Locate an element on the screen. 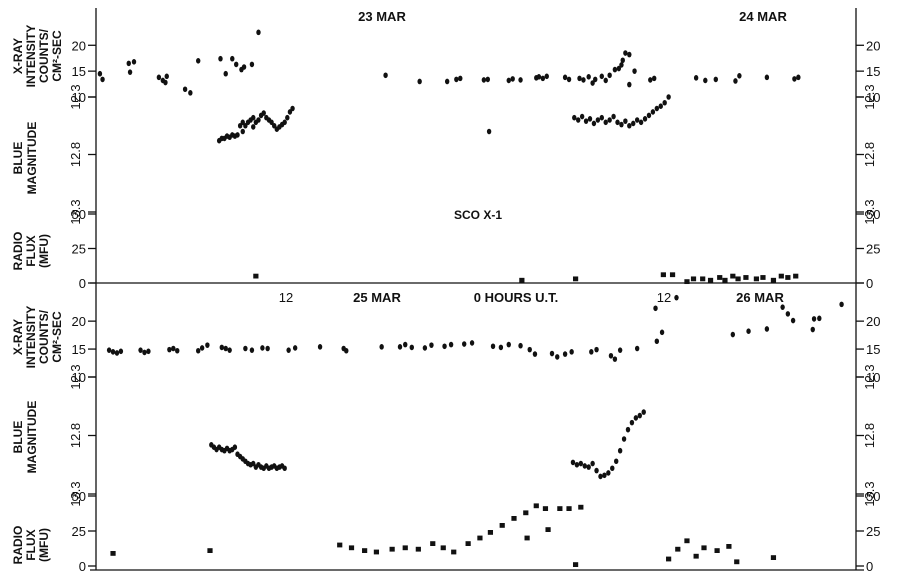 Image resolution: width=902 pixels, height=577 pixels. bottom-blue-label-2: MAGNITUDE is located at coordinates (32, 437).